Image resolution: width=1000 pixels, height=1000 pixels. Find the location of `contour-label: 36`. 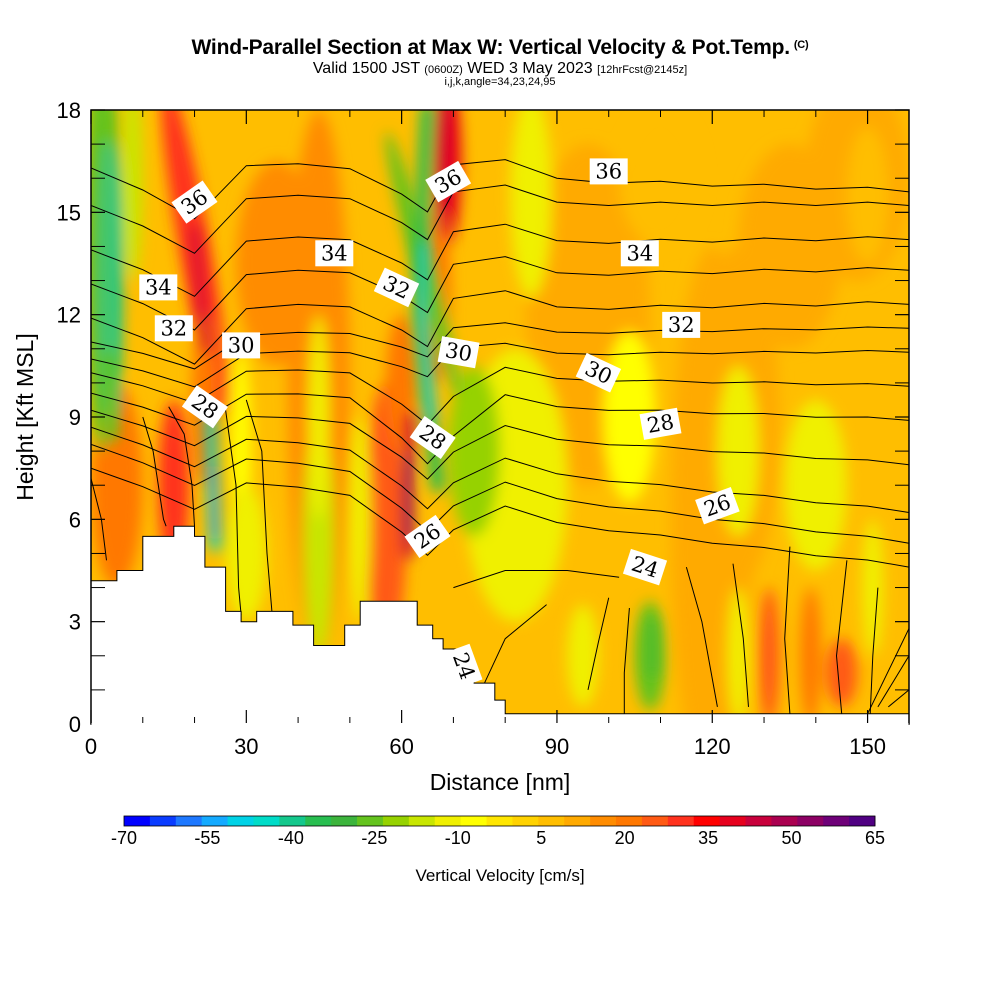

contour-label: 36 is located at coordinates (608, 171).